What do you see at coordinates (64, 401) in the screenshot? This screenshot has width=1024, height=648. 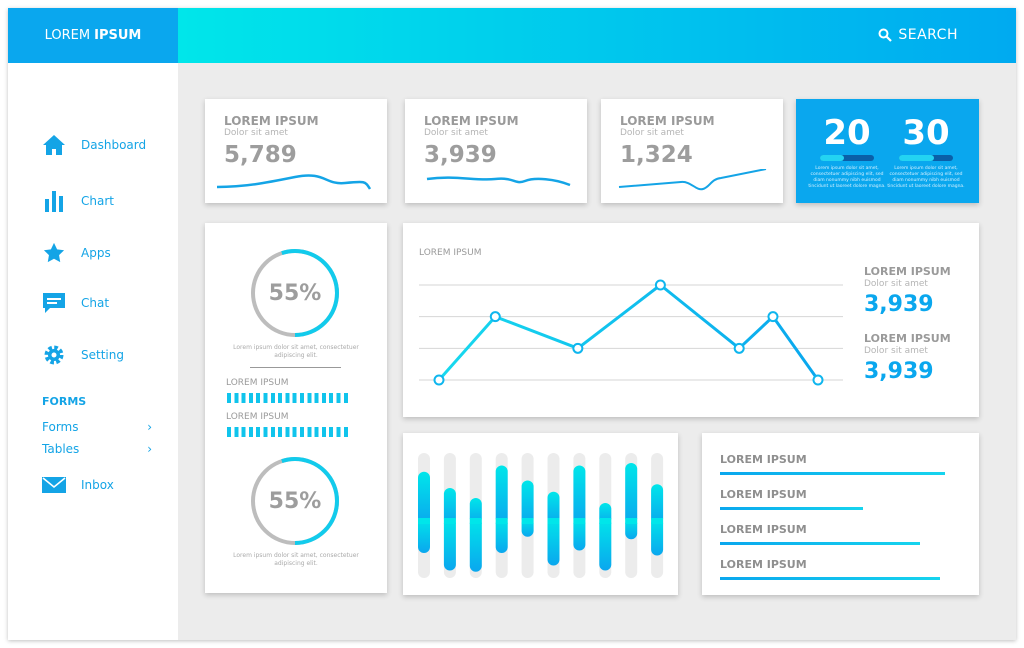 I see `forms-section-heading: FORMS` at bounding box center [64, 401].